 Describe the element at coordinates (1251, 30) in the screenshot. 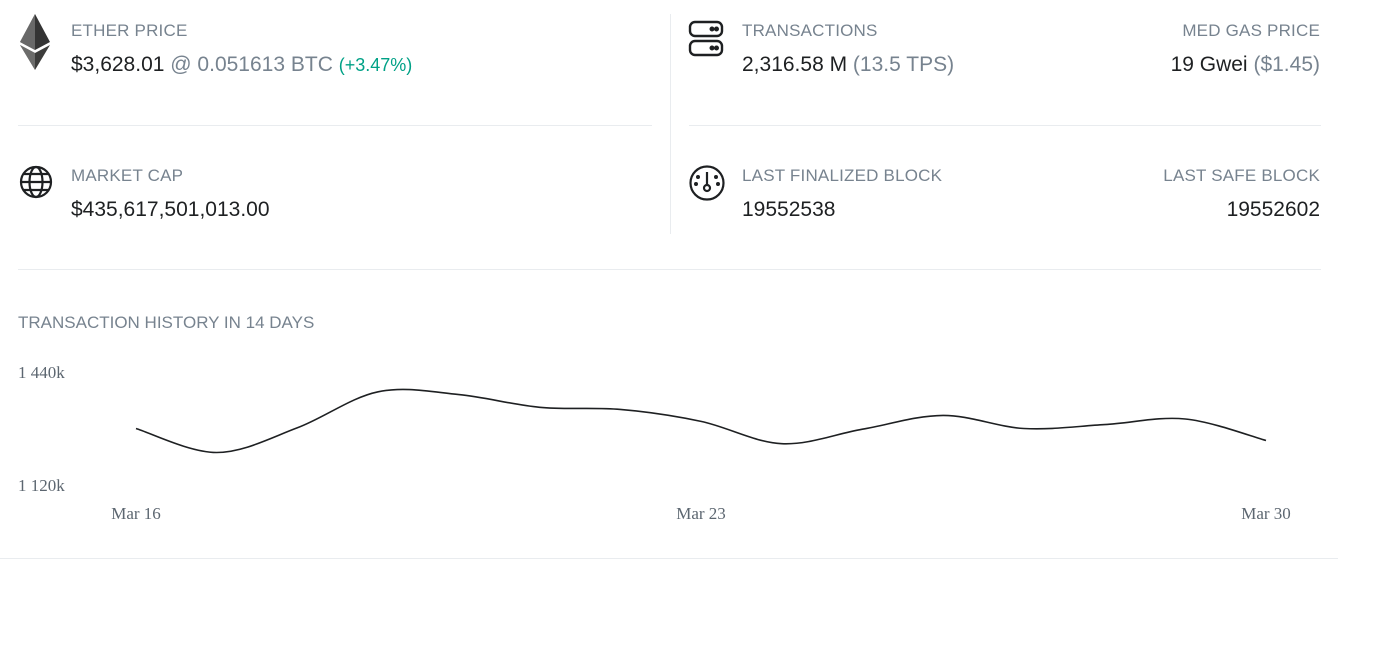

I see `med-gas-price-label: MED GAS PRICE` at that location.